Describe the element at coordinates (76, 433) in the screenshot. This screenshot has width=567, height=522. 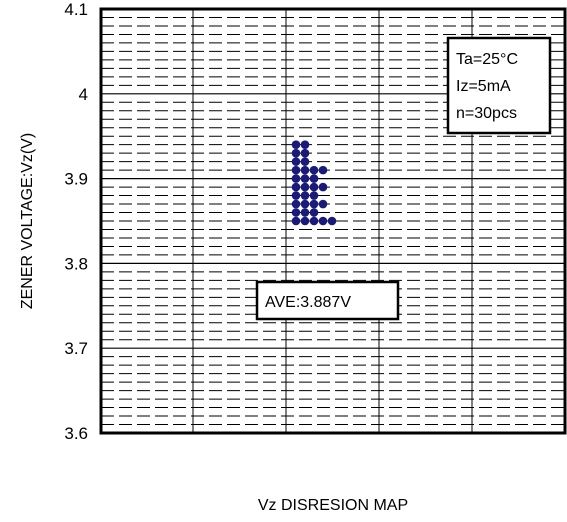
I see `y-tick-label: 3.6` at that location.